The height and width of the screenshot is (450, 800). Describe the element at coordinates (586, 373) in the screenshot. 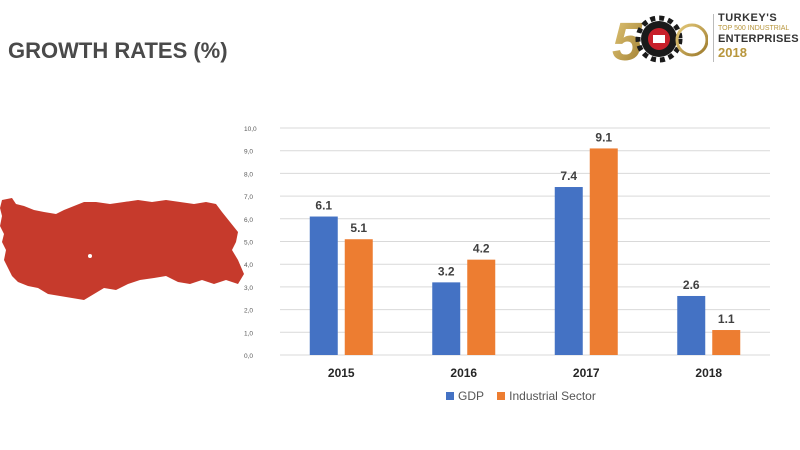

I see `x-tick-label: 2017` at that location.